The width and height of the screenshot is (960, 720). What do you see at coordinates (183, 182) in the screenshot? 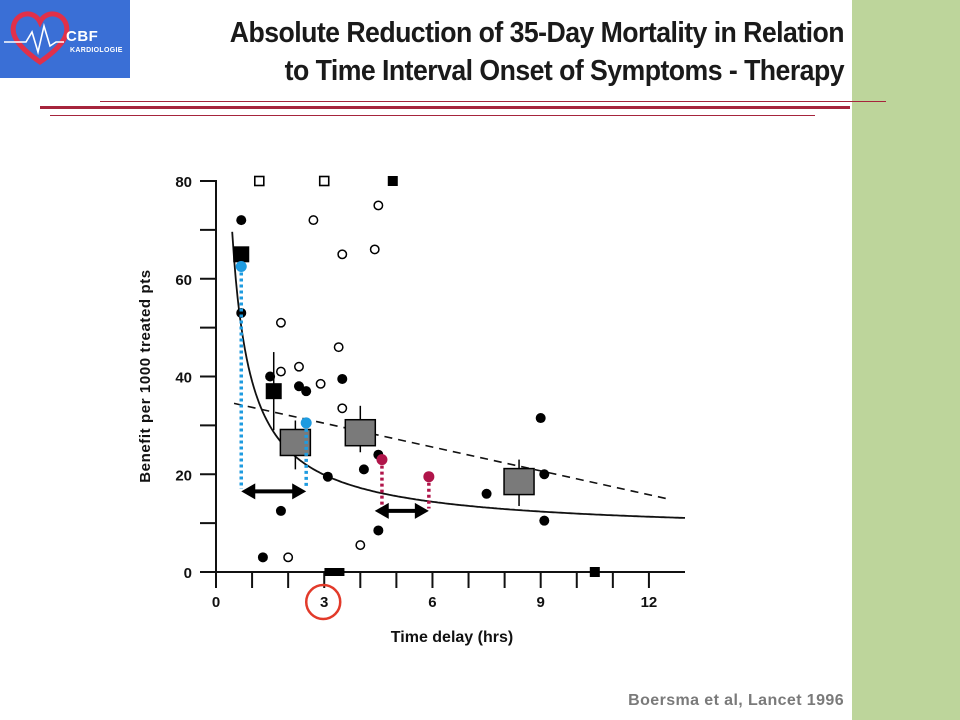
I see `y-tick-label: 80` at bounding box center [183, 182].